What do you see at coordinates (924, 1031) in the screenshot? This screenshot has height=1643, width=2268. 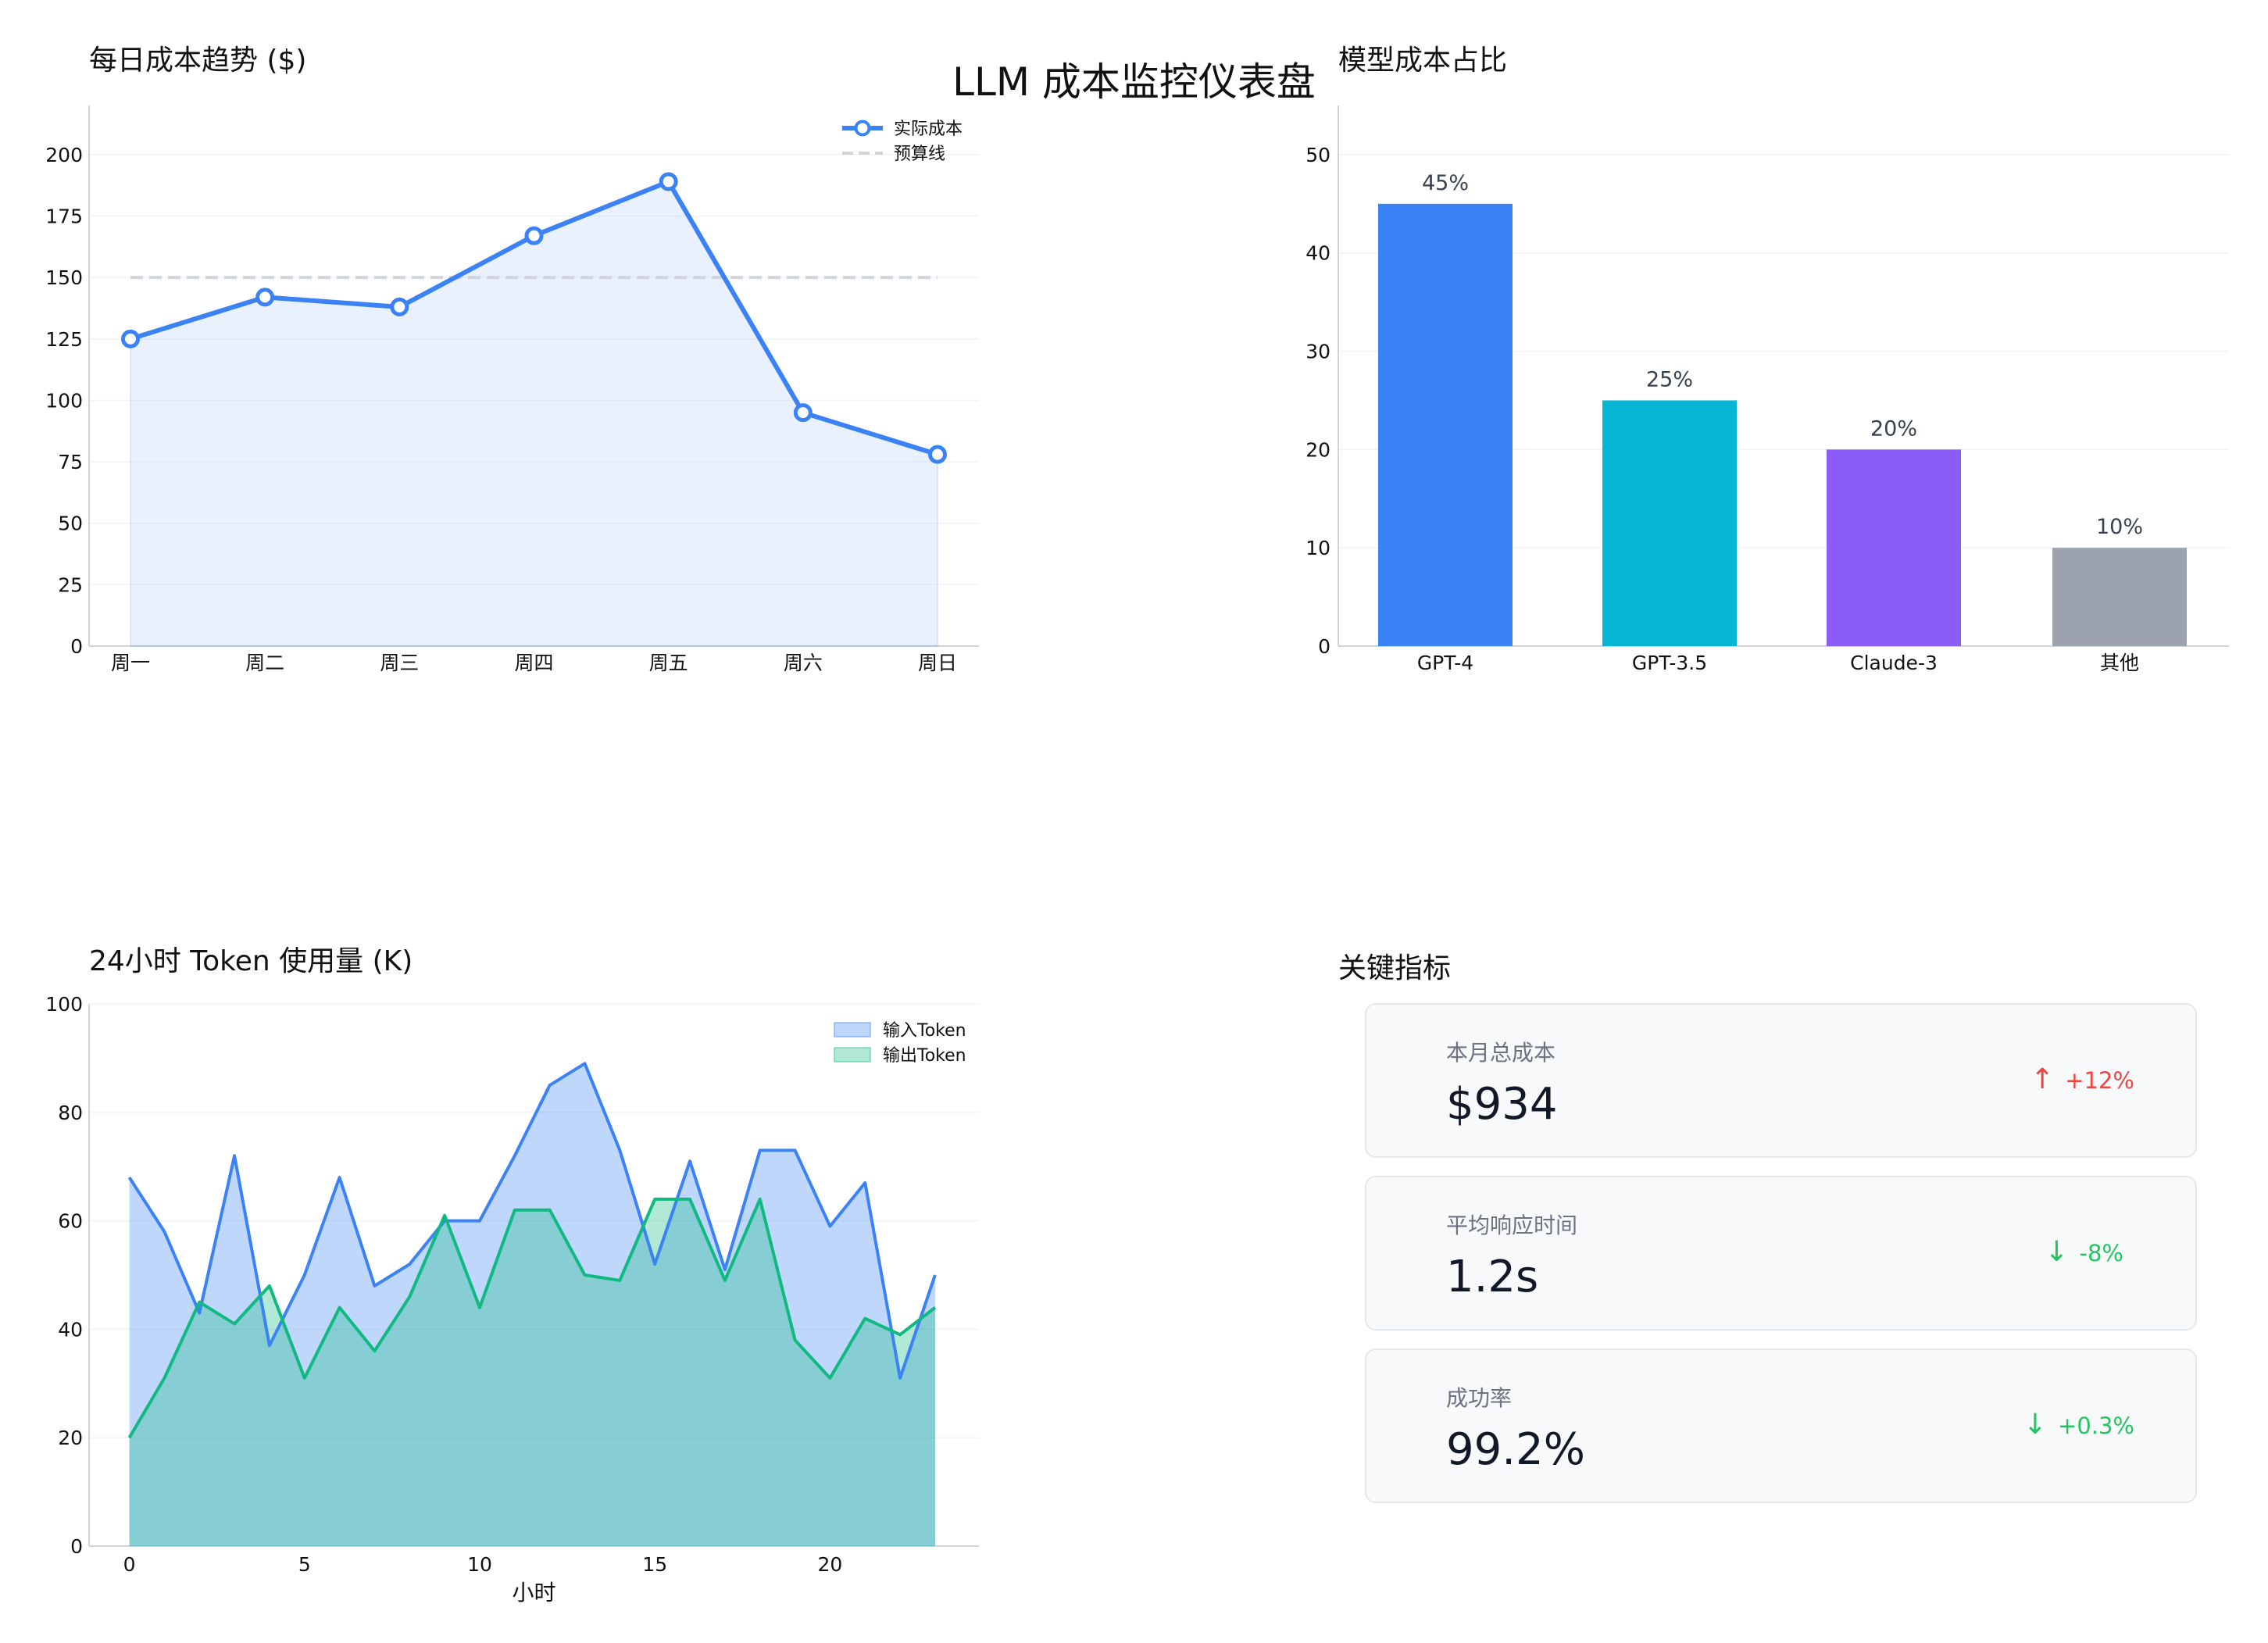 I see `legend-label: 输入Token` at bounding box center [924, 1031].